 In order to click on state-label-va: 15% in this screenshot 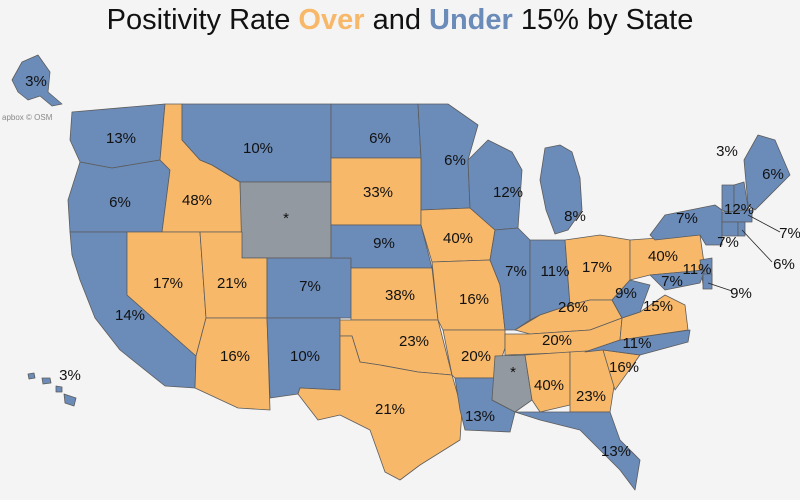, I will do `click(658, 306)`.